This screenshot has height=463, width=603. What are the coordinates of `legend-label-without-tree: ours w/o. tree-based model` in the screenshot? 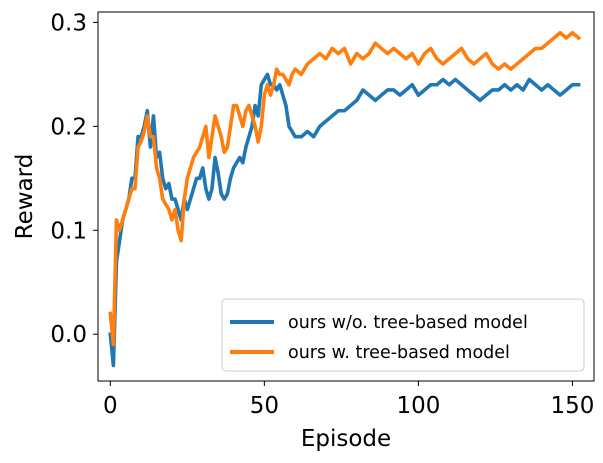 It's located at (408, 323).